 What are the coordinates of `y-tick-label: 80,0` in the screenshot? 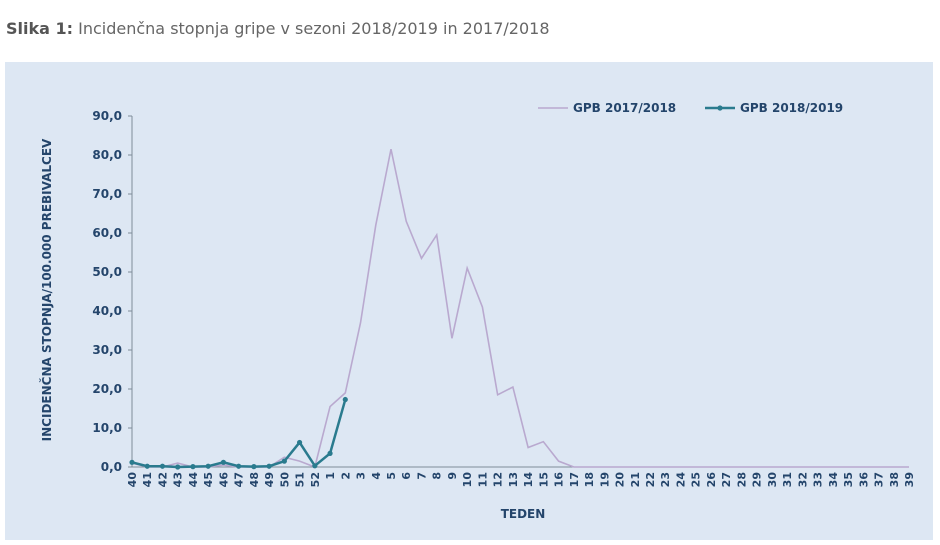 It's located at (107, 155).